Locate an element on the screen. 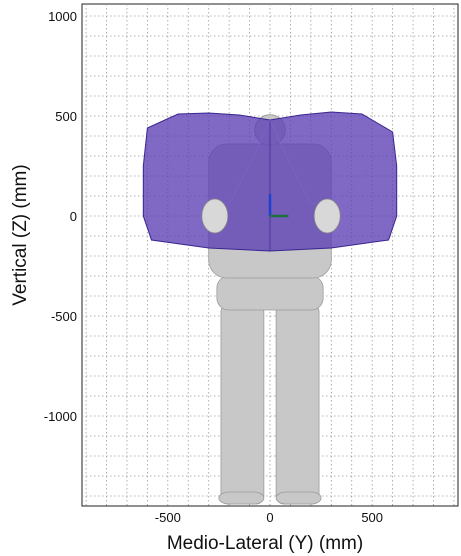  y-tick-label: -500 is located at coordinates (64, 316).